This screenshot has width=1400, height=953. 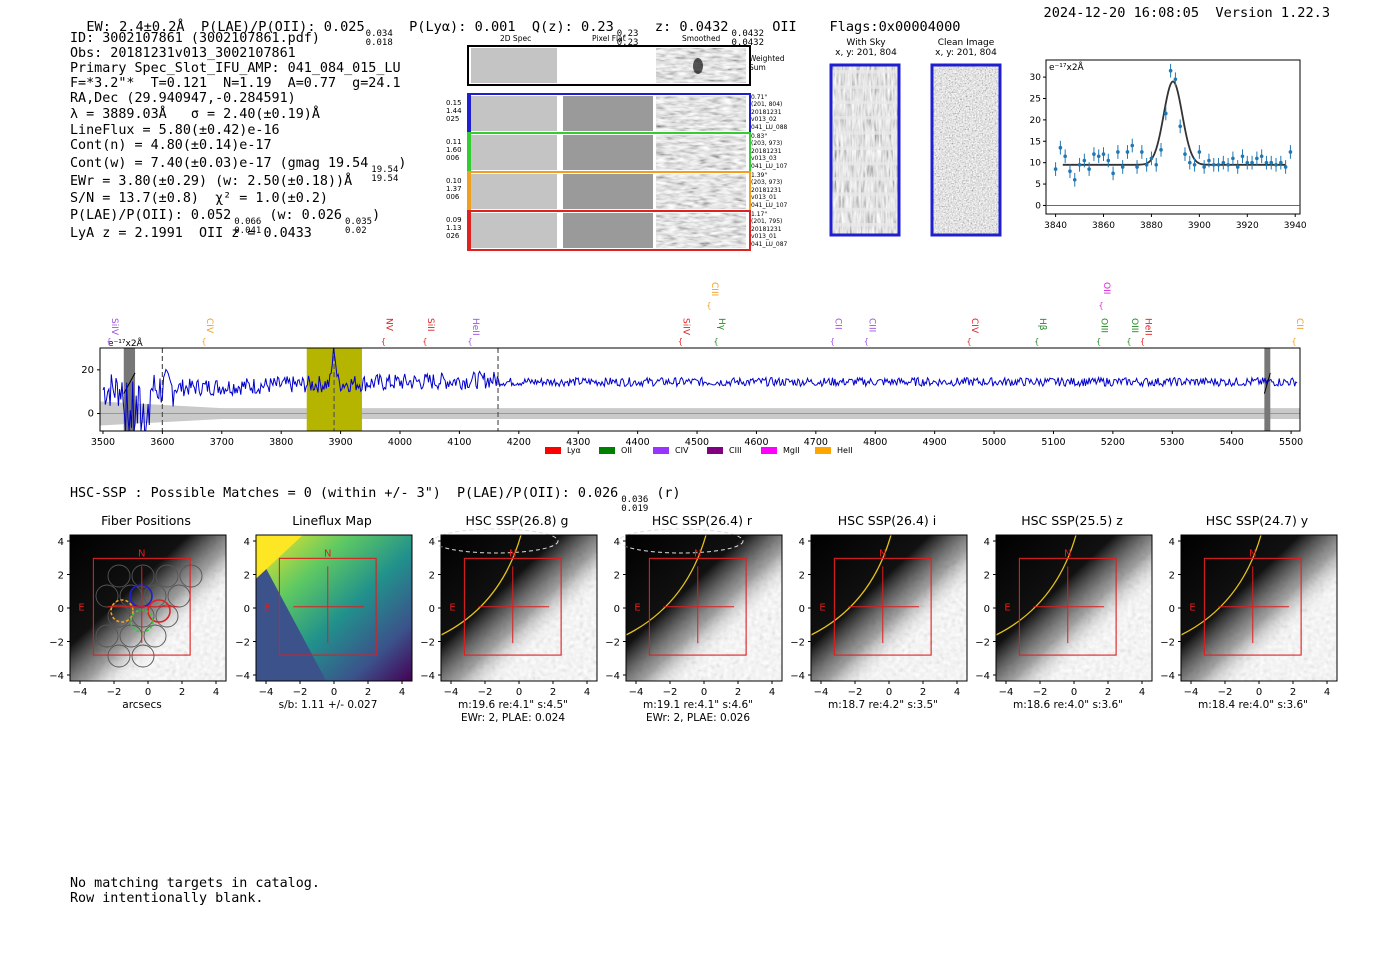 What do you see at coordinates (1247, 226) in the screenshot?
I see `fit-xtick-label: 3920` at bounding box center [1247, 226].